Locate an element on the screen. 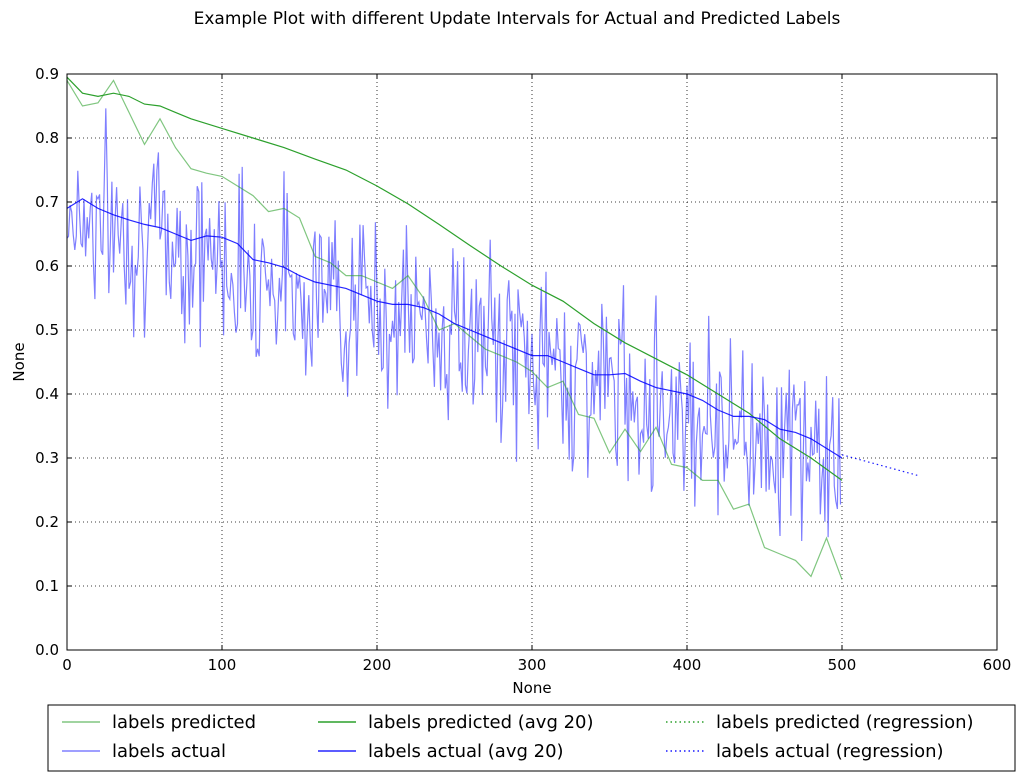 This screenshot has height=780, width=1024. x-tick-label: 100 is located at coordinates (222, 665).